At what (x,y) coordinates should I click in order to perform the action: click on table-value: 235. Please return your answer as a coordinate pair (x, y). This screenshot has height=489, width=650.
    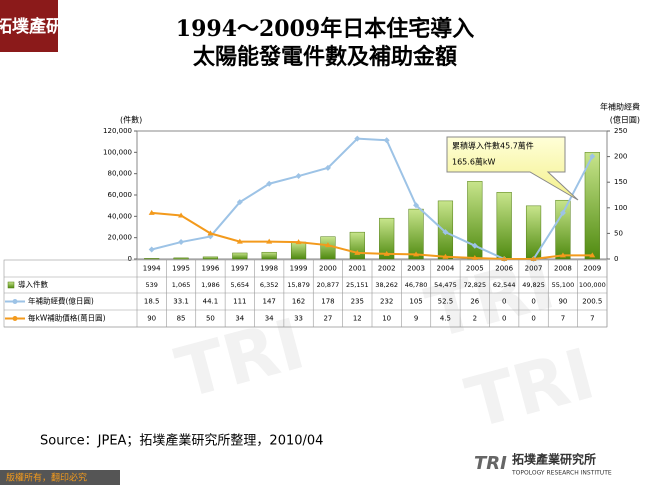
    Looking at the image, I should click on (357, 302).